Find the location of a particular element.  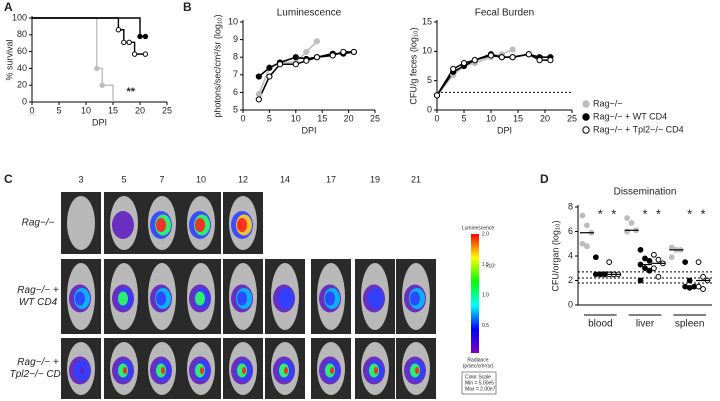

y-tick-label: 2 is located at coordinates (570, 280).